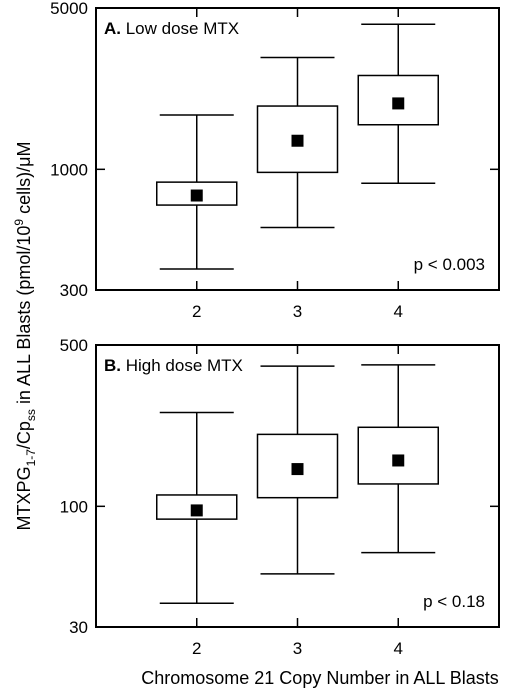 Image resolution: width=520 pixels, height=695 pixels. What do you see at coordinates (24, 498) in the screenshot?
I see `y-label-main: MTXPG` at bounding box center [24, 498].